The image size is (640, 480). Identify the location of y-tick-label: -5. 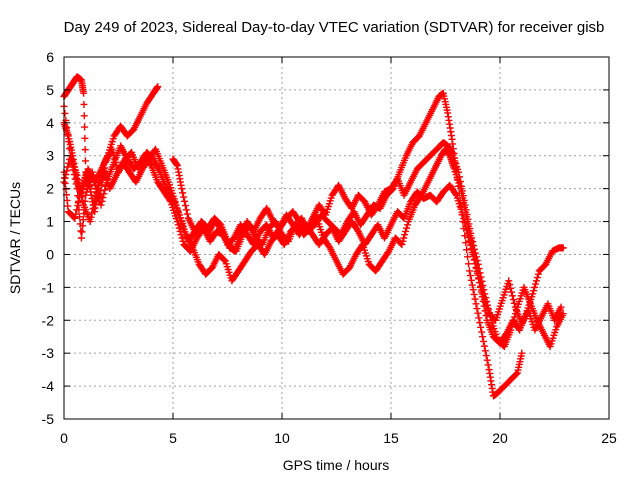
(48, 419).